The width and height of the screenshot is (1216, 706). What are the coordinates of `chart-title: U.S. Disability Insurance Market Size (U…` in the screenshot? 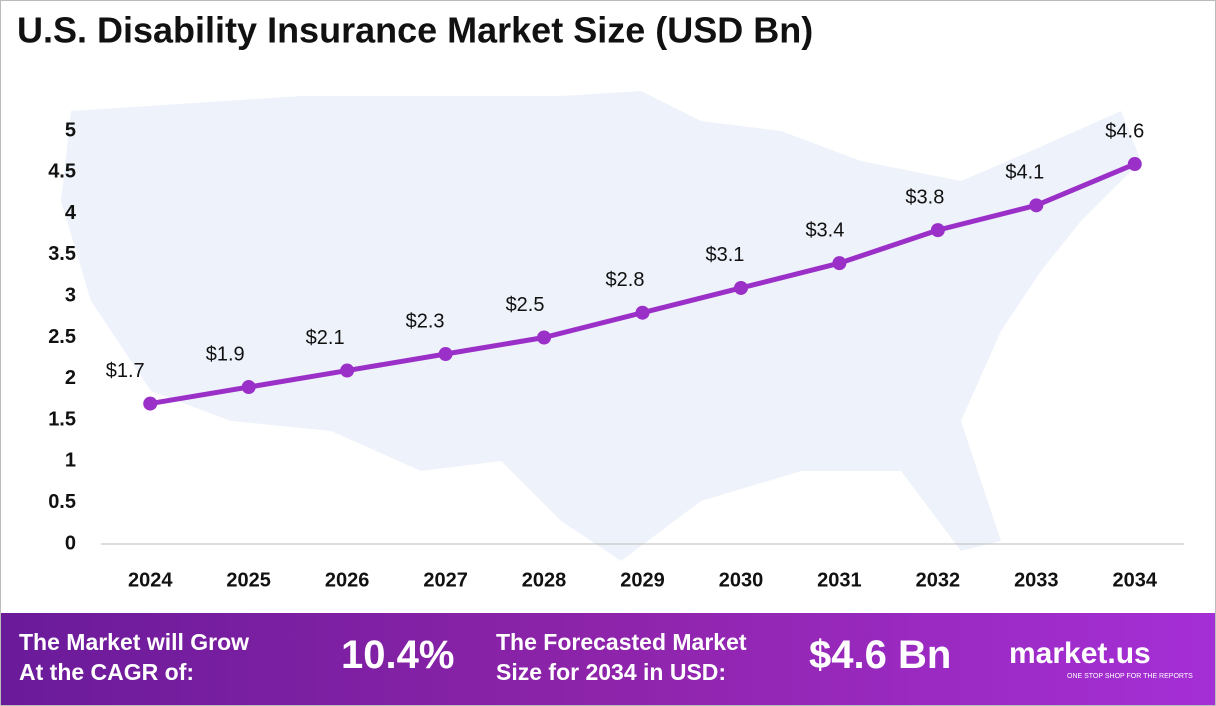 It's located at (415, 30).